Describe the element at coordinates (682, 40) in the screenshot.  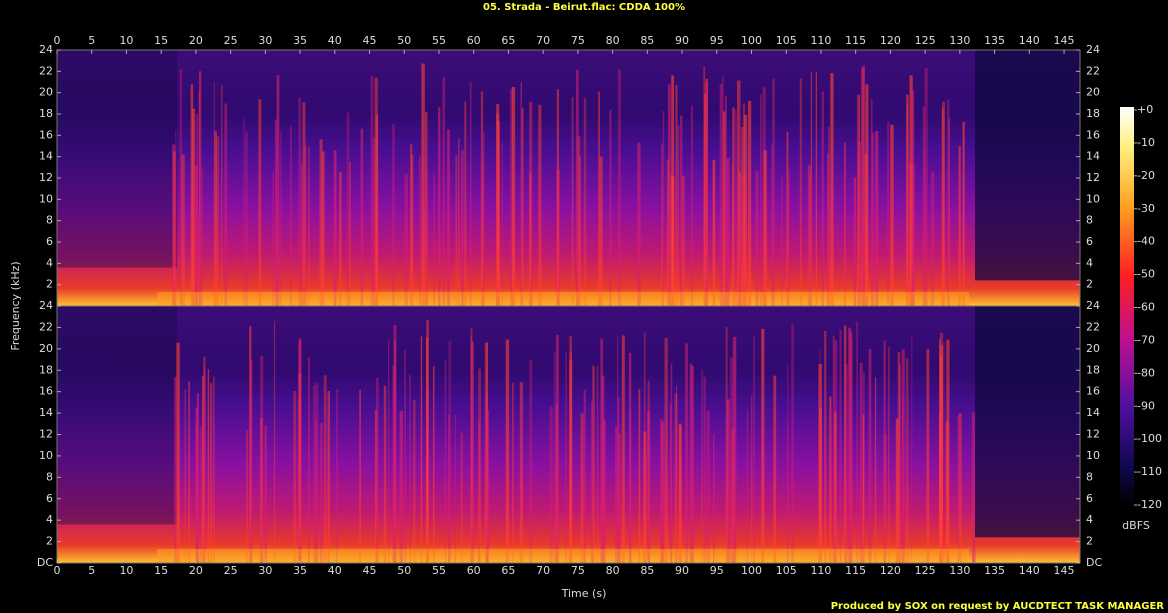
I see `x-tick-label: 90` at that location.